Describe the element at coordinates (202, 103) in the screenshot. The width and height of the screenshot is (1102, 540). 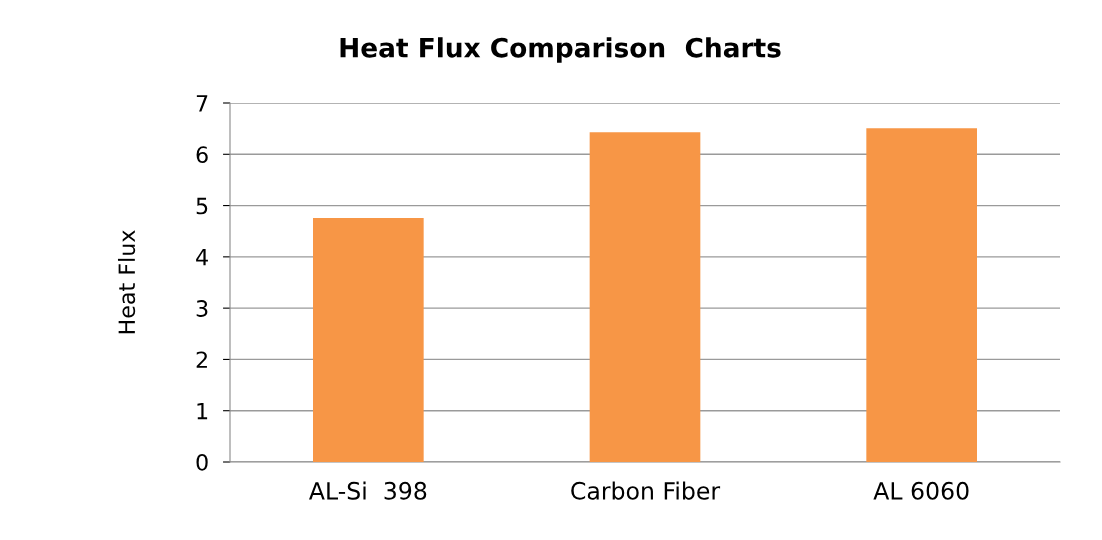
I see `y-tick-label: 7` at that location.